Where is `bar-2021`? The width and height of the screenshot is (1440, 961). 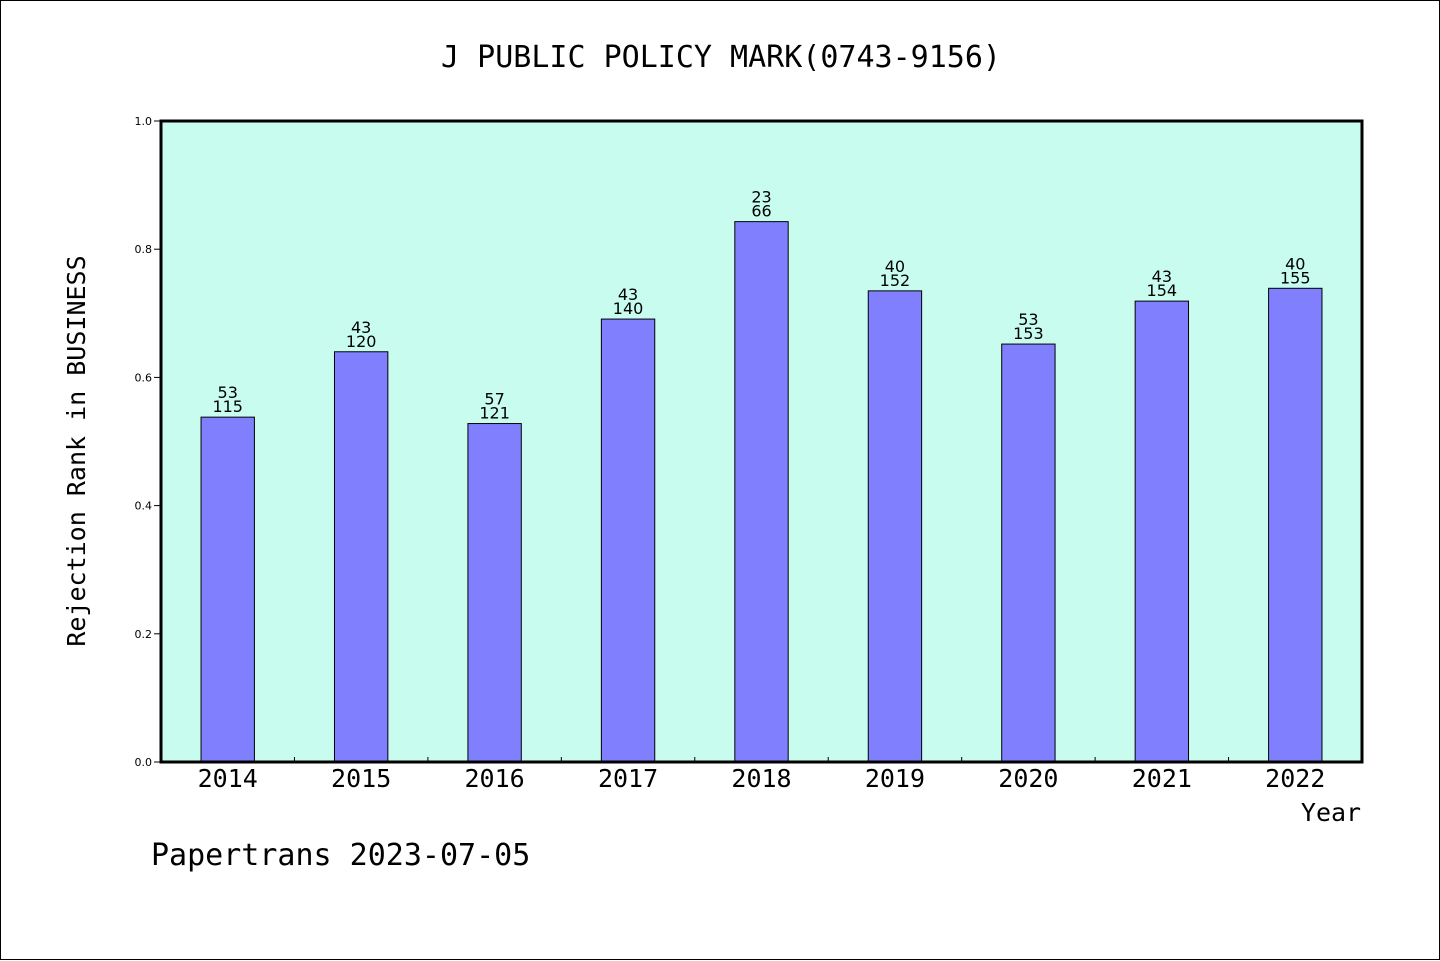
bar-2021 is located at coordinates (1162, 531).